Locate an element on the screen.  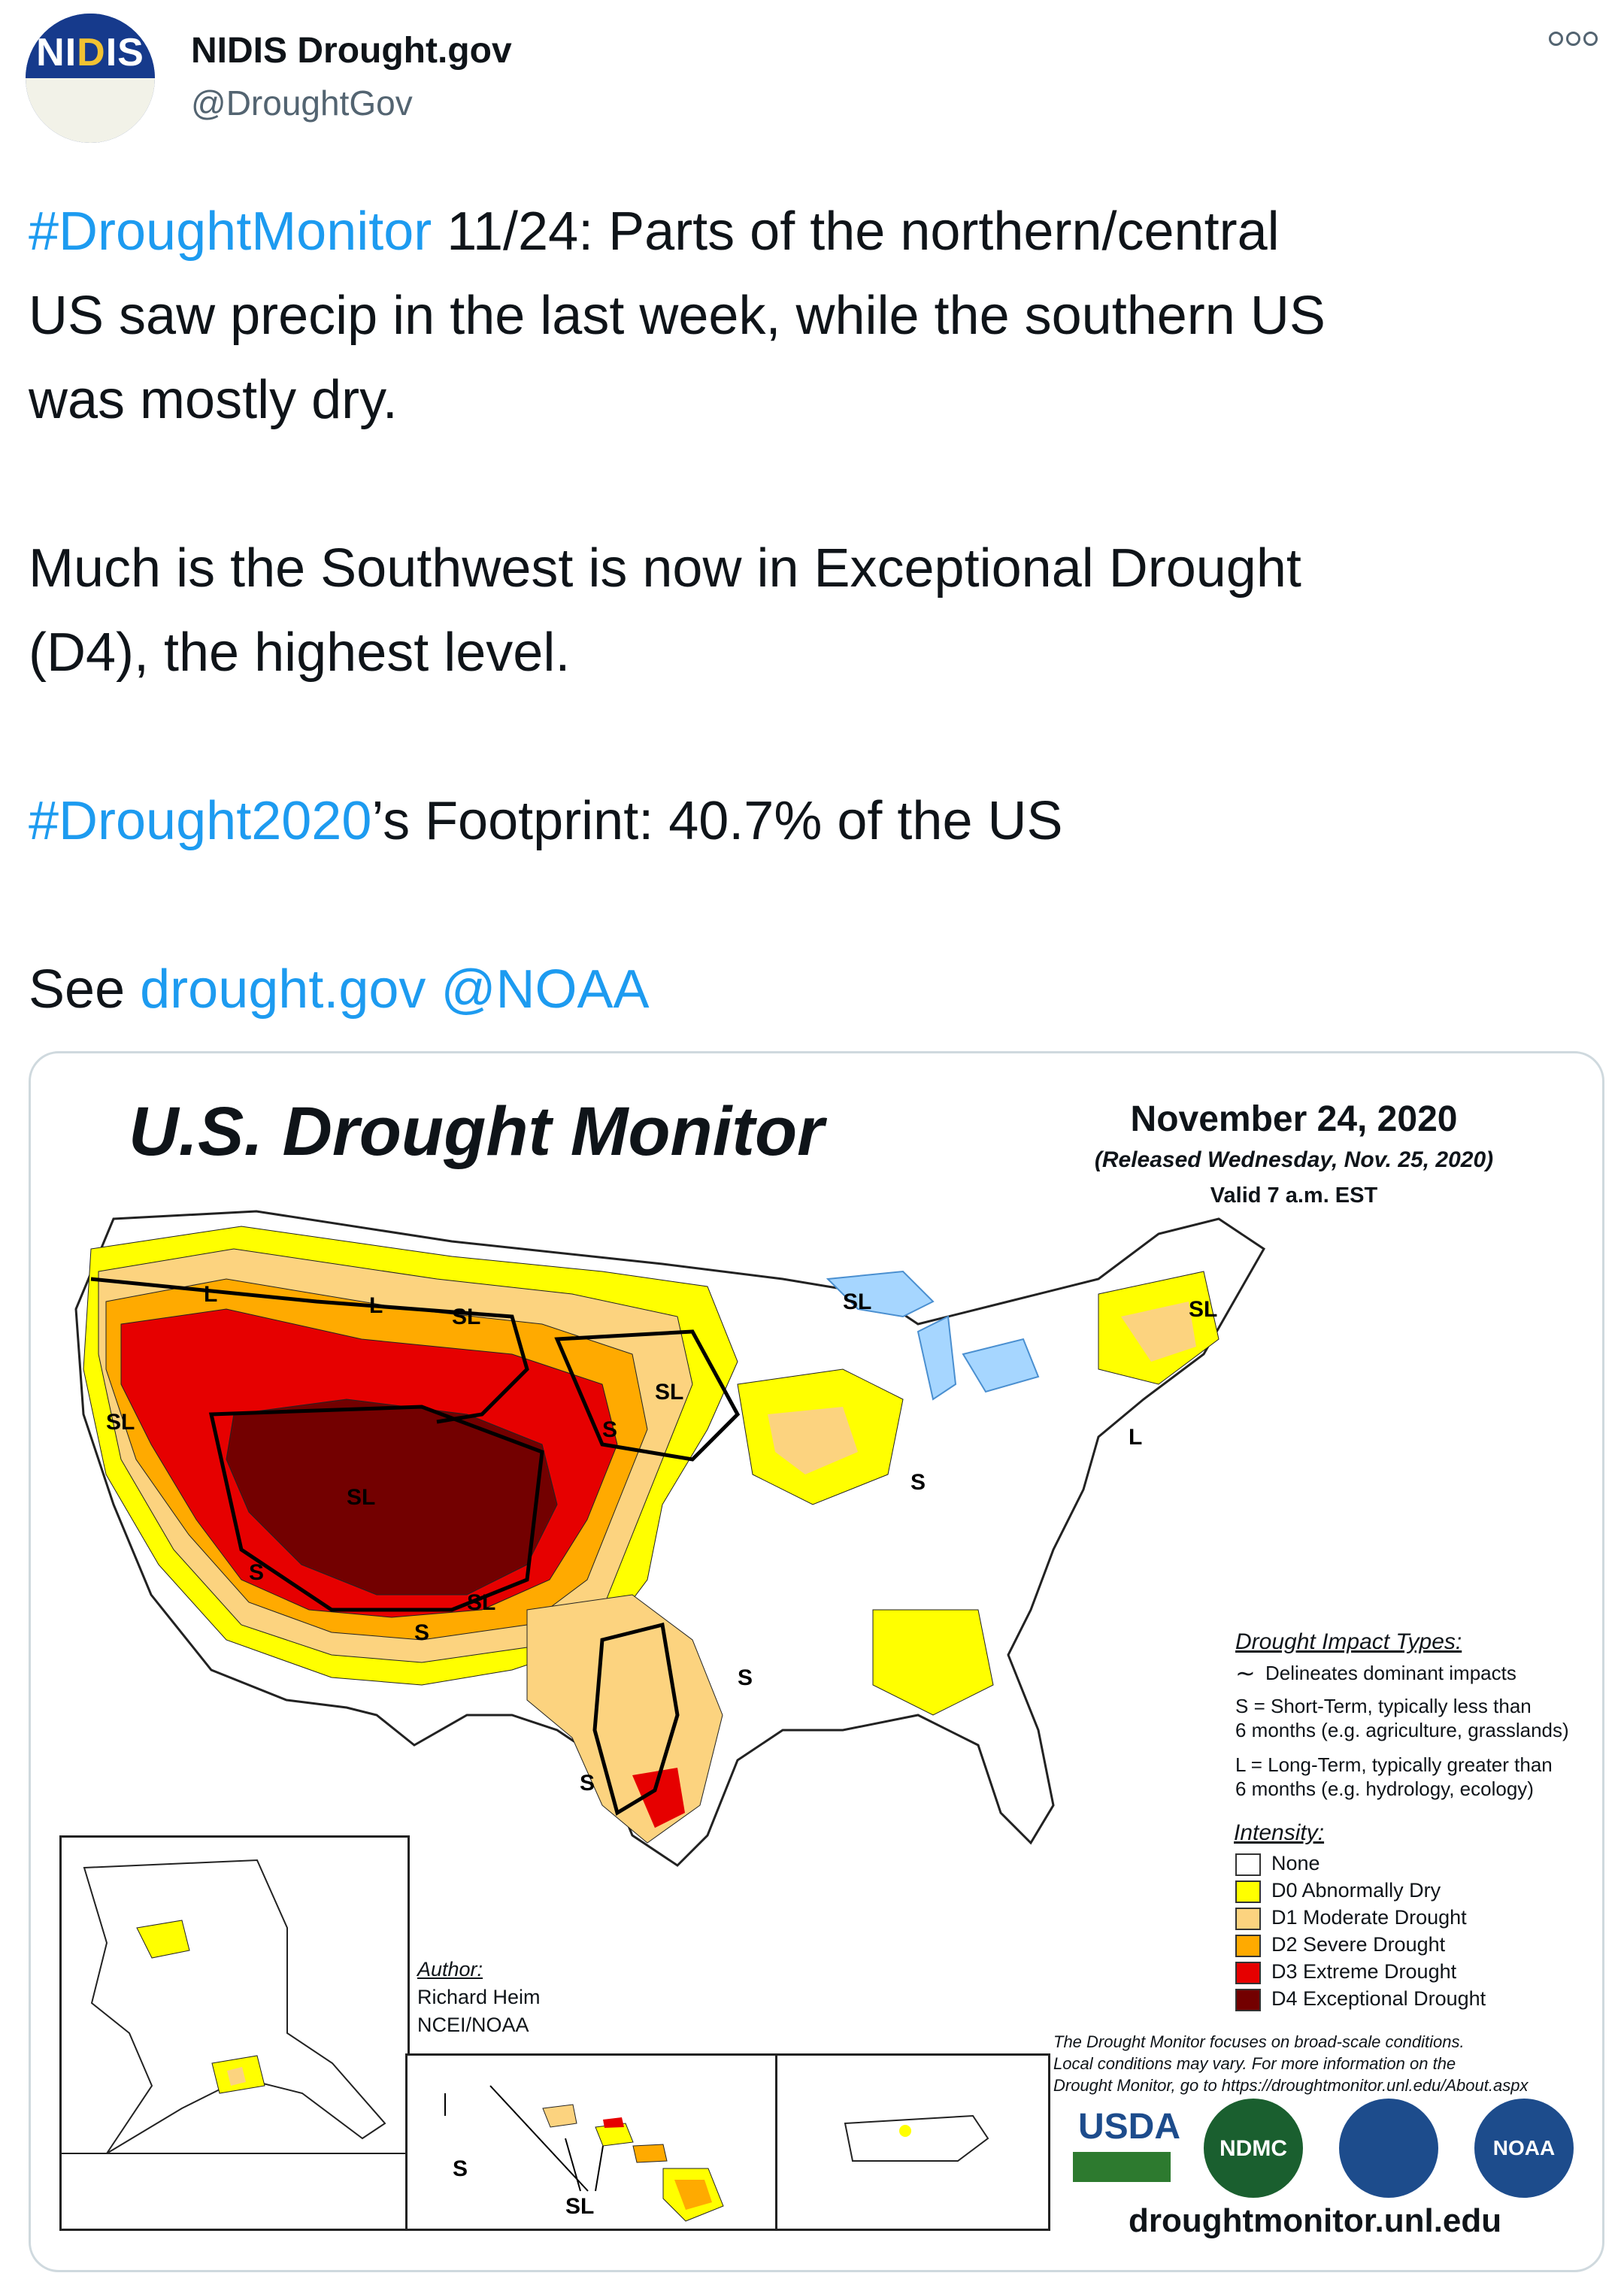
avatar-logo-text: NIDIS is located at coordinates (90, 52).